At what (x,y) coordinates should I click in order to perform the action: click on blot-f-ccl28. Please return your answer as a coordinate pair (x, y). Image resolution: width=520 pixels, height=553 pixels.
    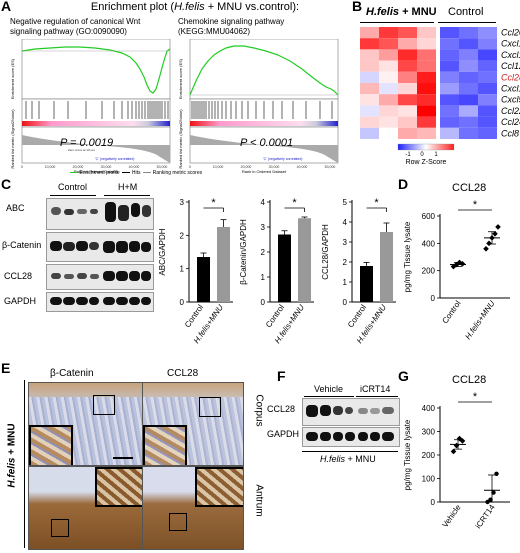
    Looking at the image, I should click on (351, 412).